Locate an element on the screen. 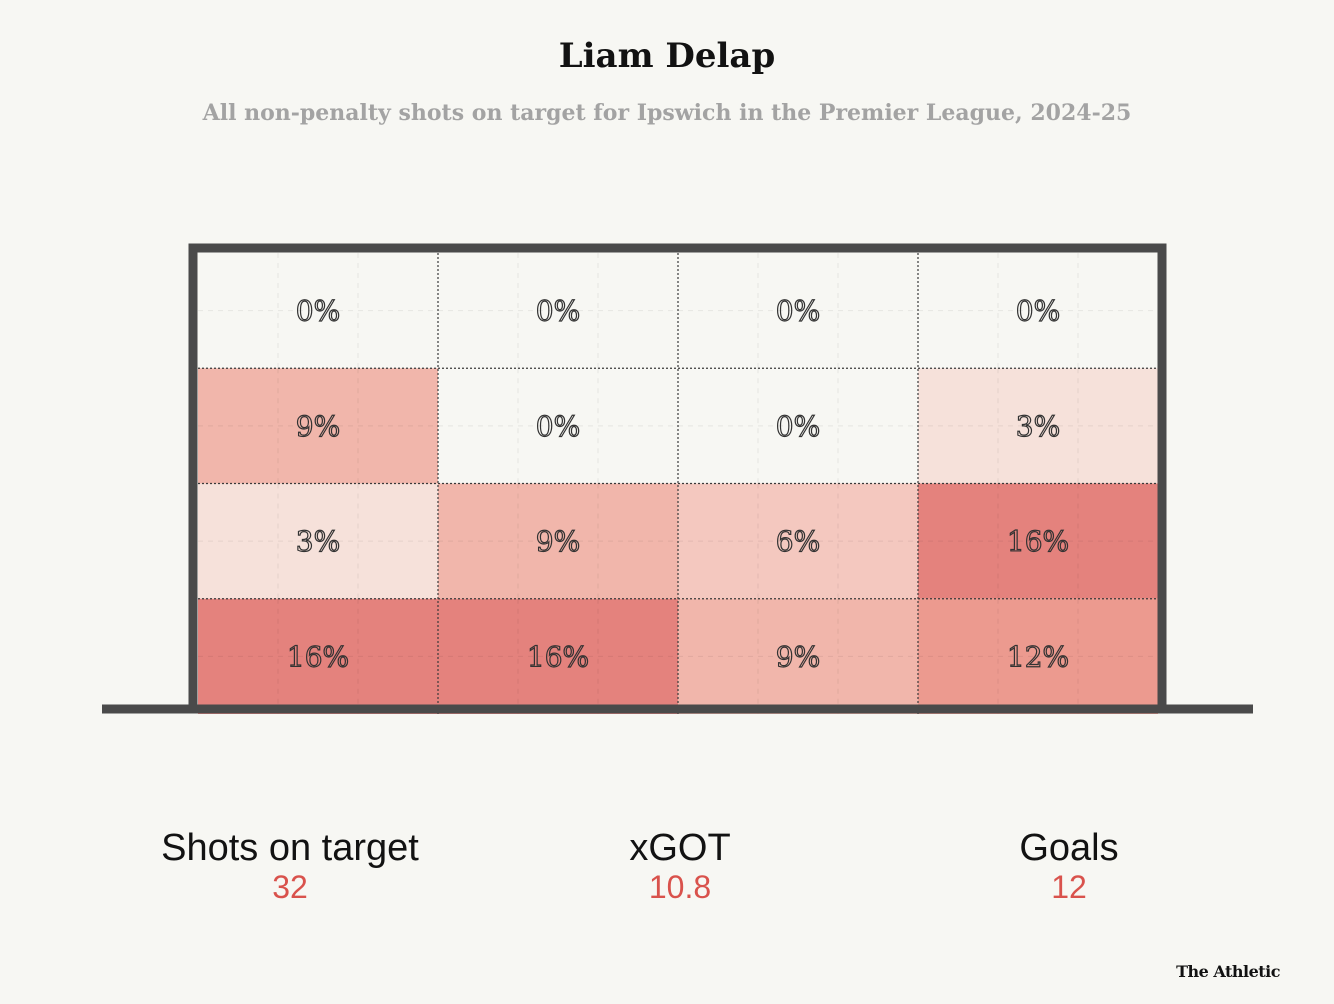 This screenshot has width=1334, height=1004. stat-value: 32 is located at coordinates (290, 887).